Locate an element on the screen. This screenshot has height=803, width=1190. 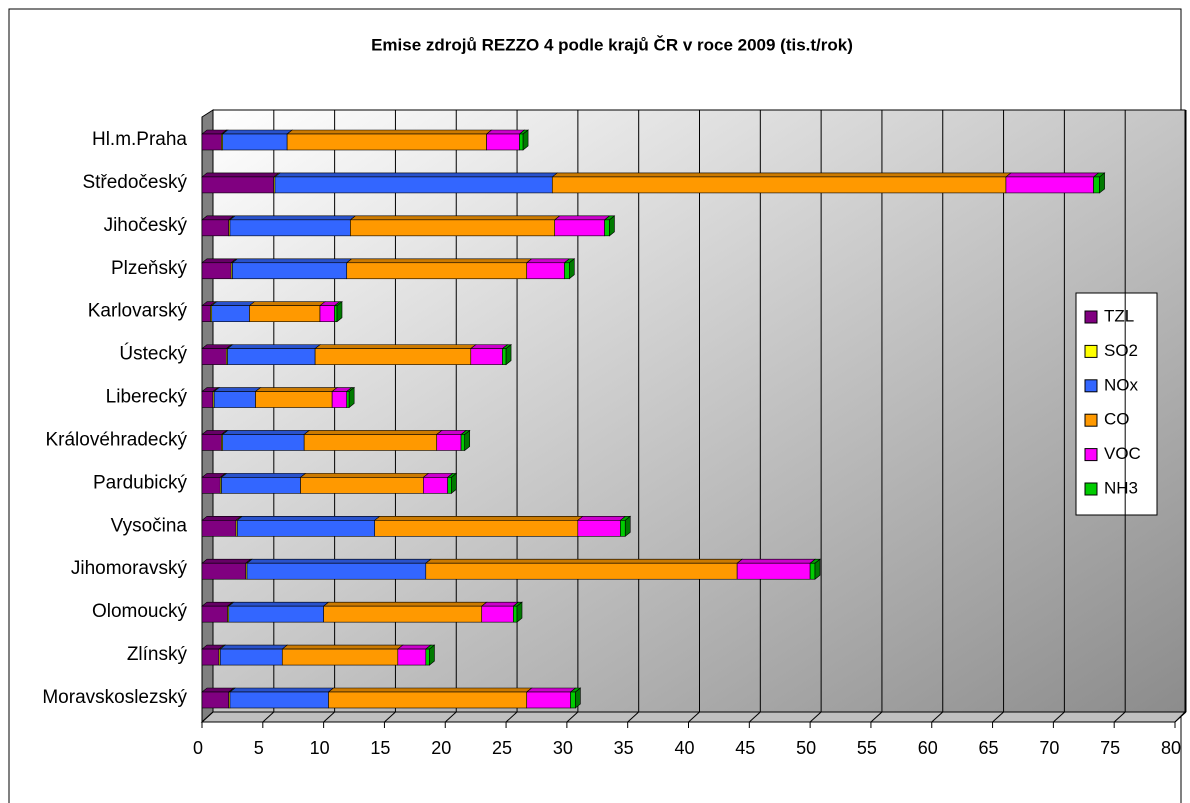
side-wall is located at coordinates (207, 416).